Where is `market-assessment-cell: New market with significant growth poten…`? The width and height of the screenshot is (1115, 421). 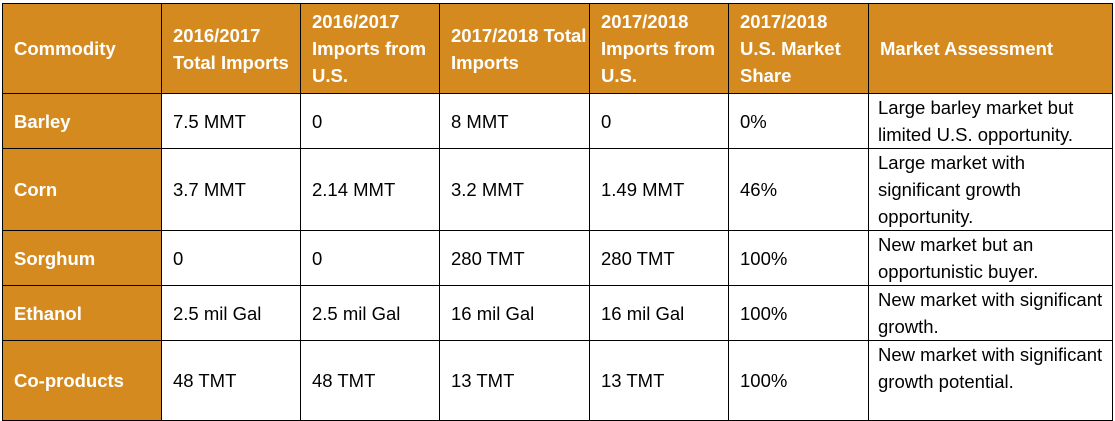 market-assessment-cell: New market with significant growth poten… is located at coordinates (990, 380).